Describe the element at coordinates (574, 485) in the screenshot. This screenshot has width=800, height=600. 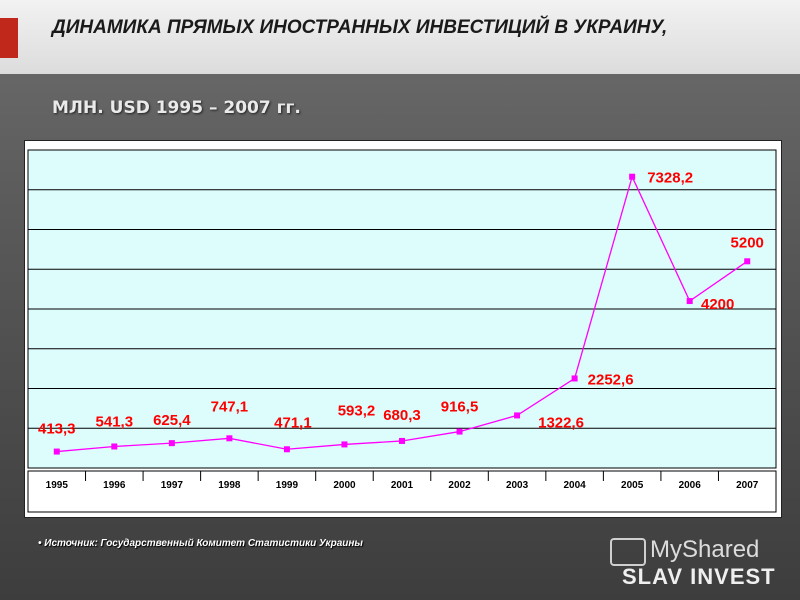
I see `x-tick-label: 2004` at that location.